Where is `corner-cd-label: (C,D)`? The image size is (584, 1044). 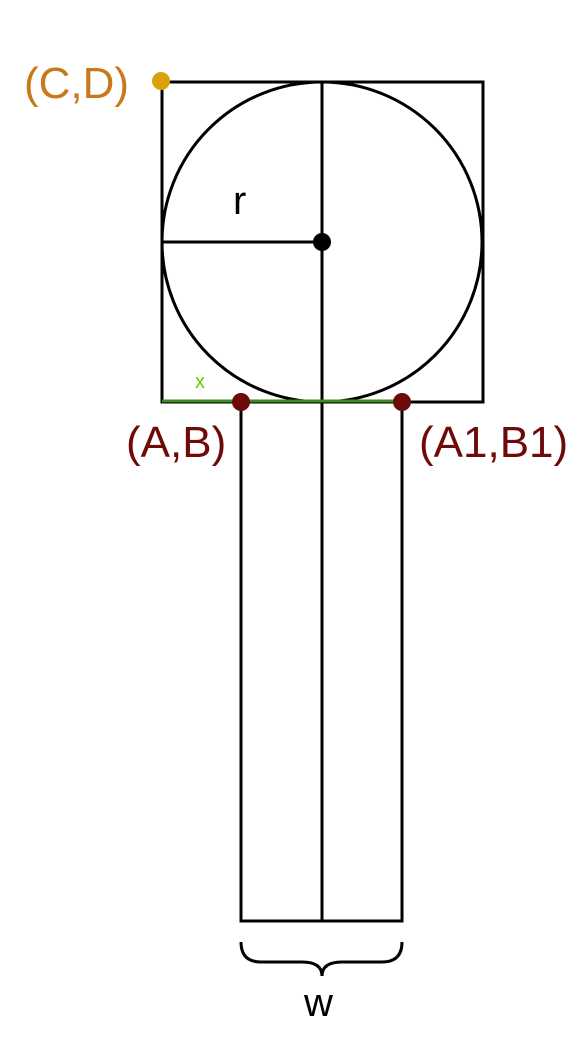 corner-cd-label: (C,D) is located at coordinates (76, 83).